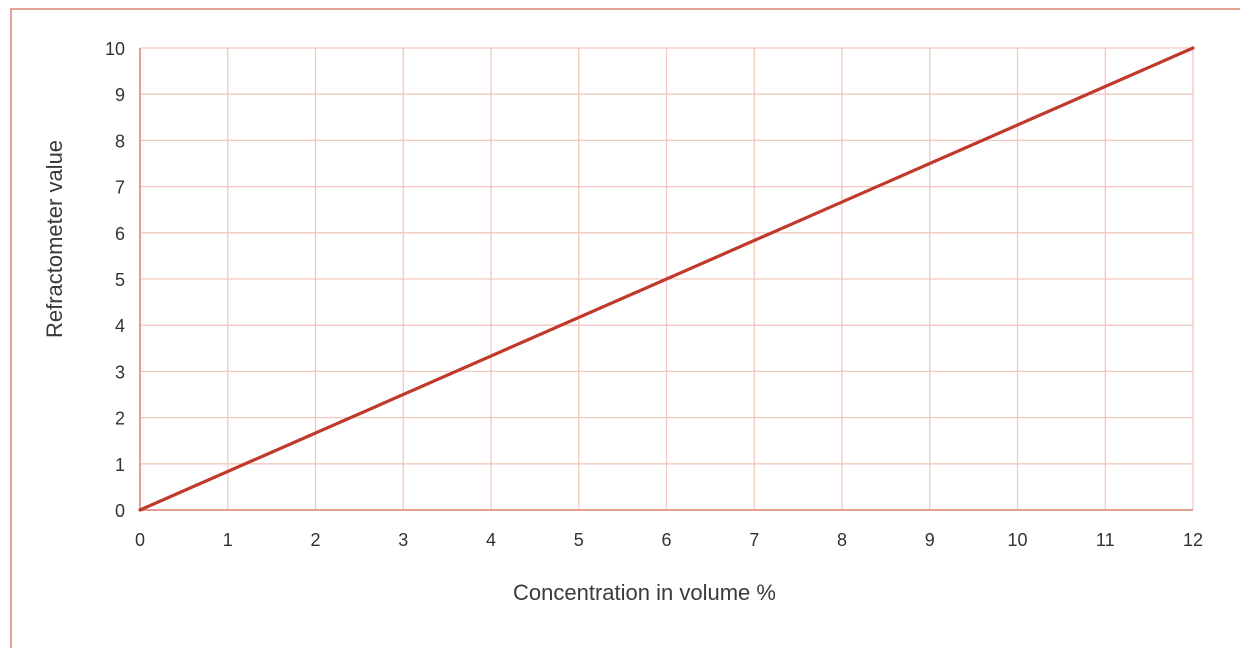  I want to click on y-tick-label: 1, so click(120, 465).